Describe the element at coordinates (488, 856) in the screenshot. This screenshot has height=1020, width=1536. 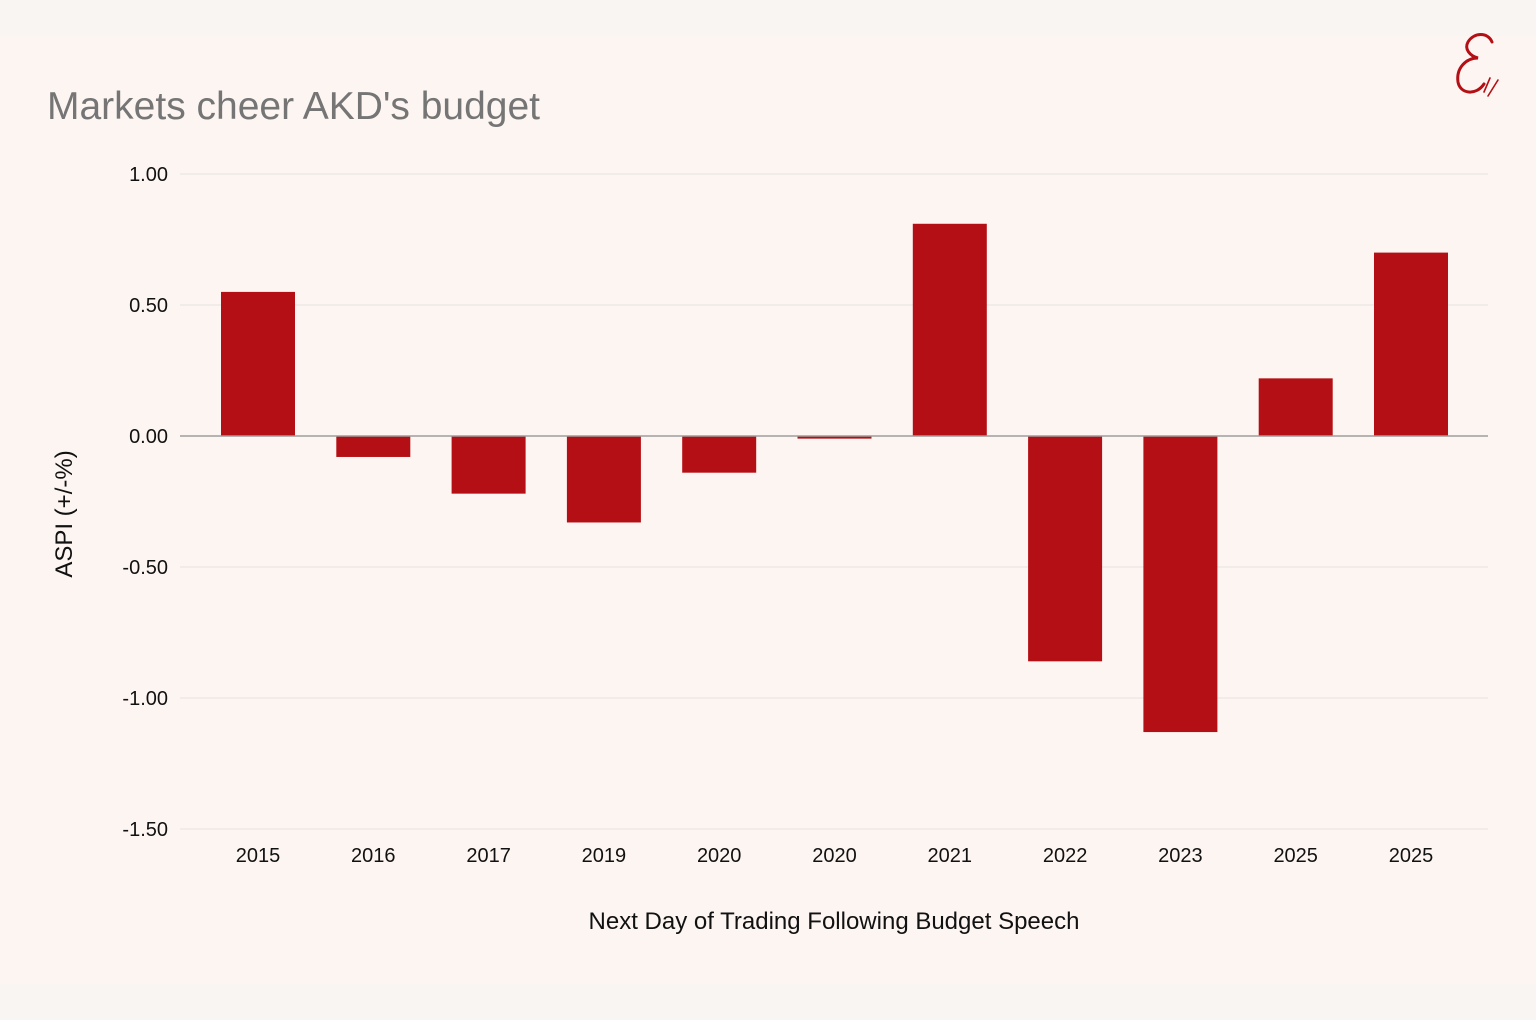
I see `x-tick-label: 2017` at that location.